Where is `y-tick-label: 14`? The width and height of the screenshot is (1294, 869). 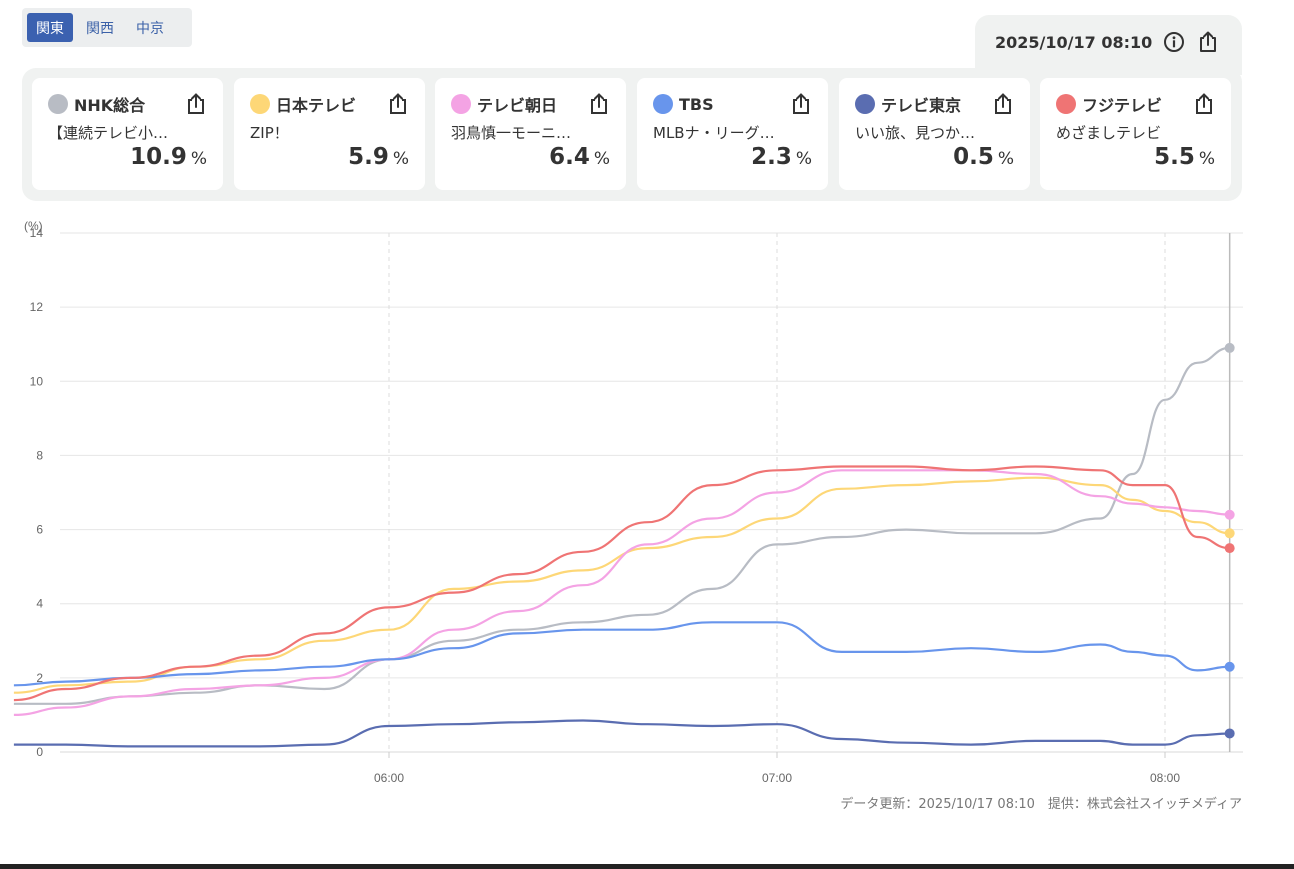
y-tick-label: 14 is located at coordinates (37, 233).